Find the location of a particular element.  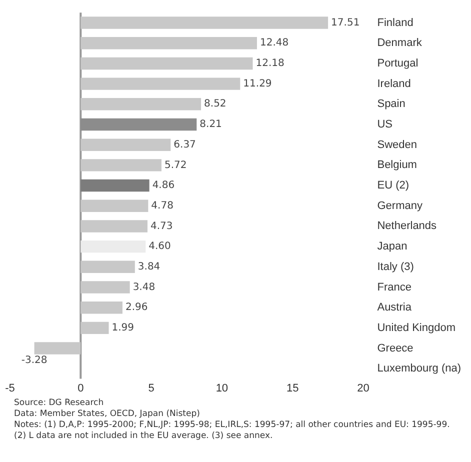

data-label: 4.78 is located at coordinates (162, 206).